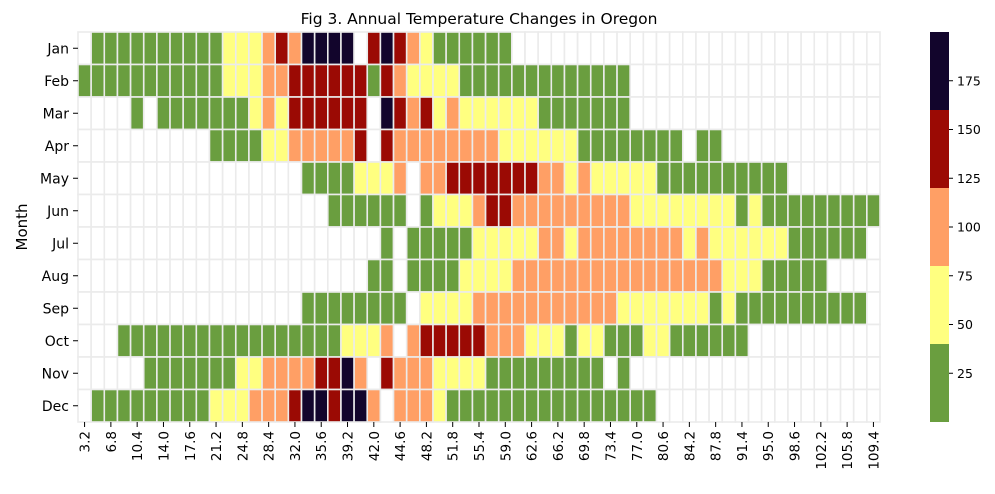  What do you see at coordinates (60, 244) in the screenshot?
I see `y-tick-label: Jul` at bounding box center [60, 244].